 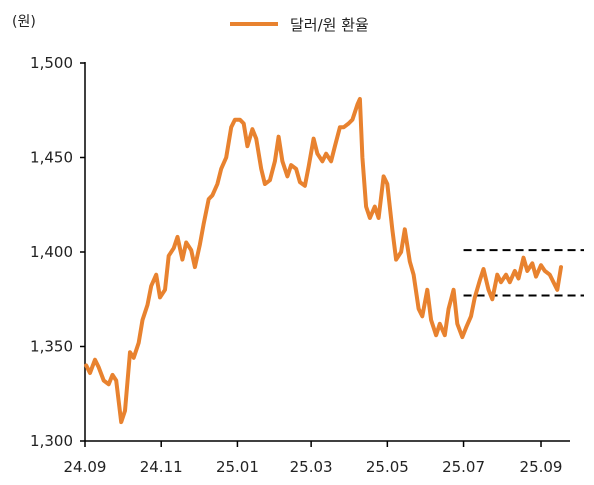 I want to click on legend: 달러/원 환율, so click(x=299, y=25).